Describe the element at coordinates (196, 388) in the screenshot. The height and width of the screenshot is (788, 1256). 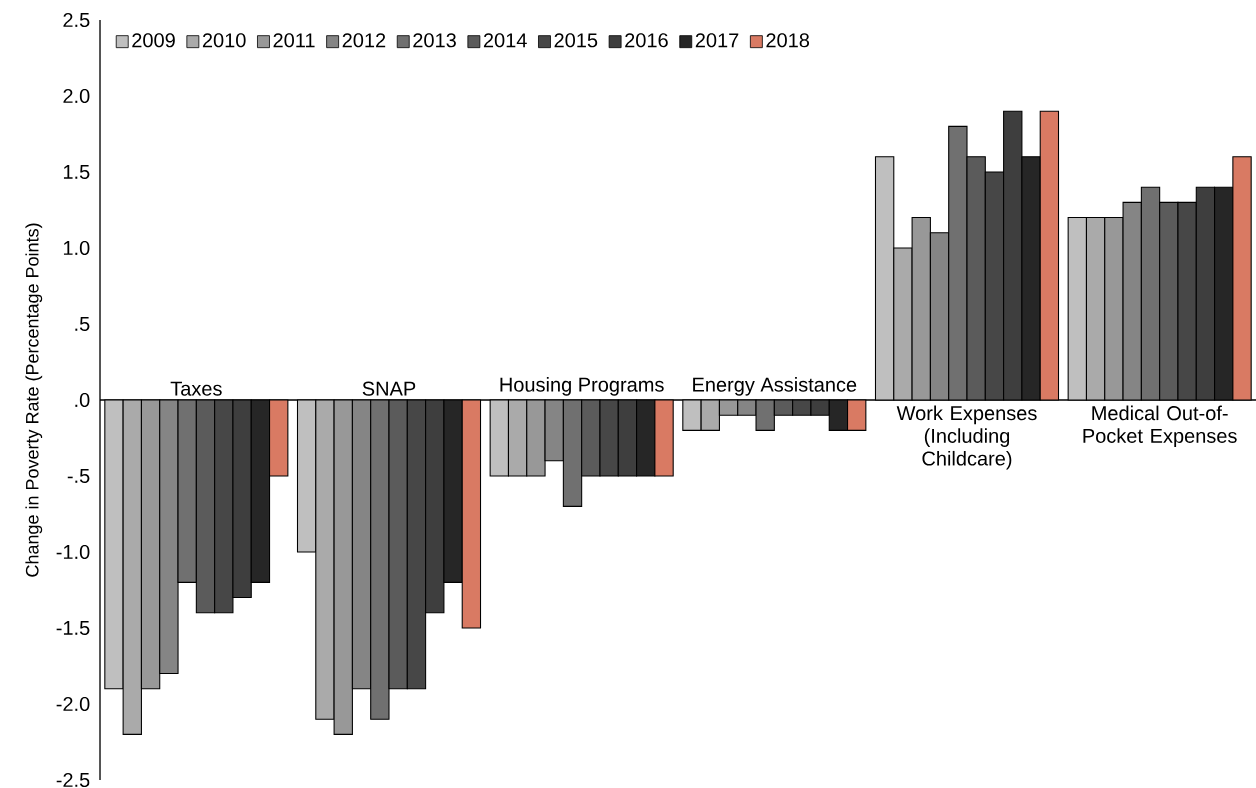
I see `x-tick-label: Taxes` at that location.